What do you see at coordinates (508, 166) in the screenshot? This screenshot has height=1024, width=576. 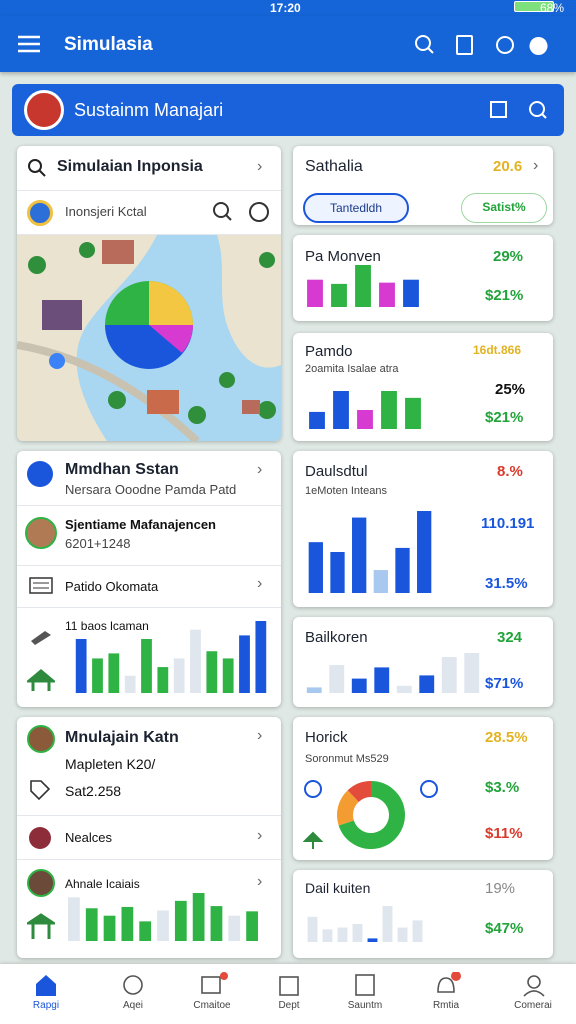 I see `card-value: 20.6` at bounding box center [508, 166].